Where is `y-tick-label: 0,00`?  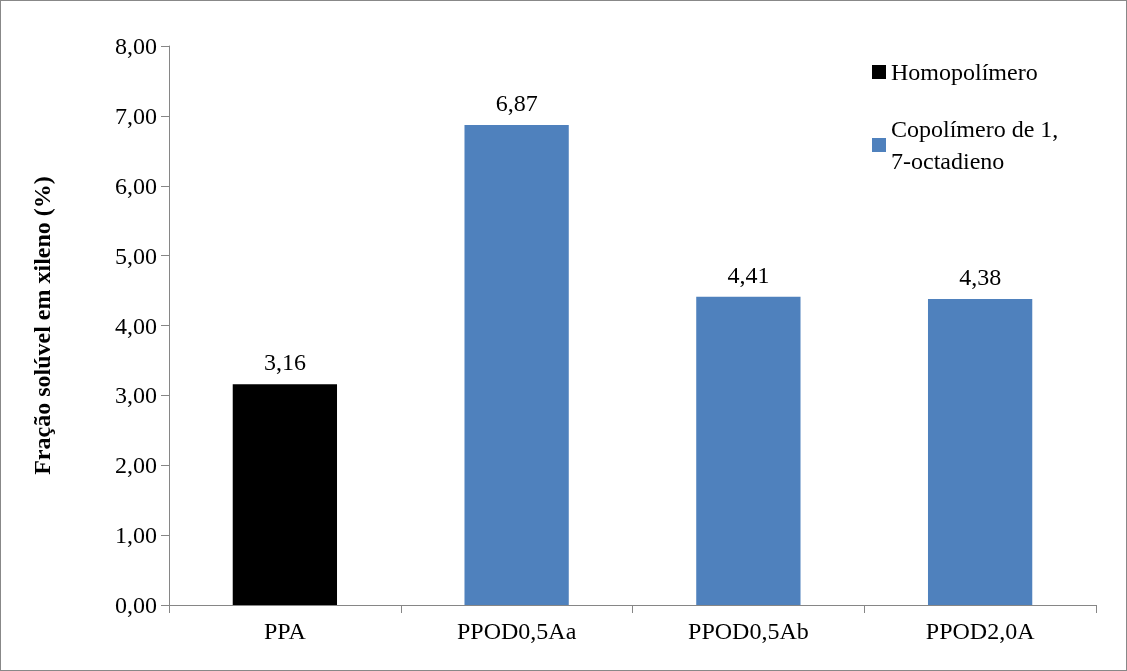
y-tick-label: 0,00 is located at coordinates (136, 605).